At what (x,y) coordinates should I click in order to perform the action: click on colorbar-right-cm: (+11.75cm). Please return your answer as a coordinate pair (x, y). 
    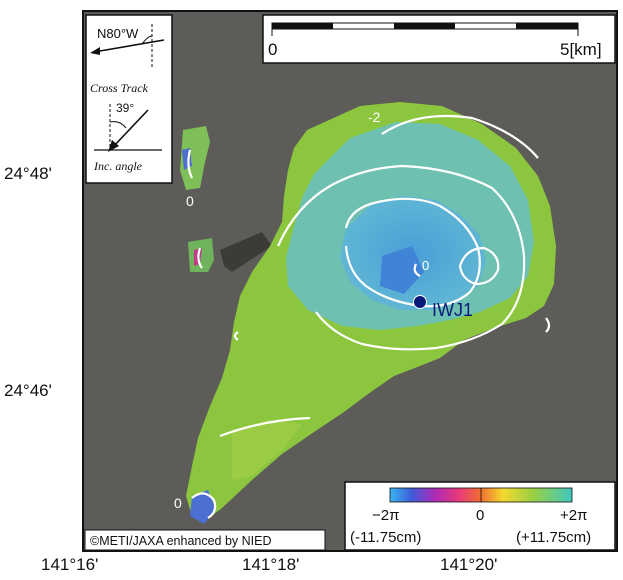
    Looking at the image, I should click on (553, 537).